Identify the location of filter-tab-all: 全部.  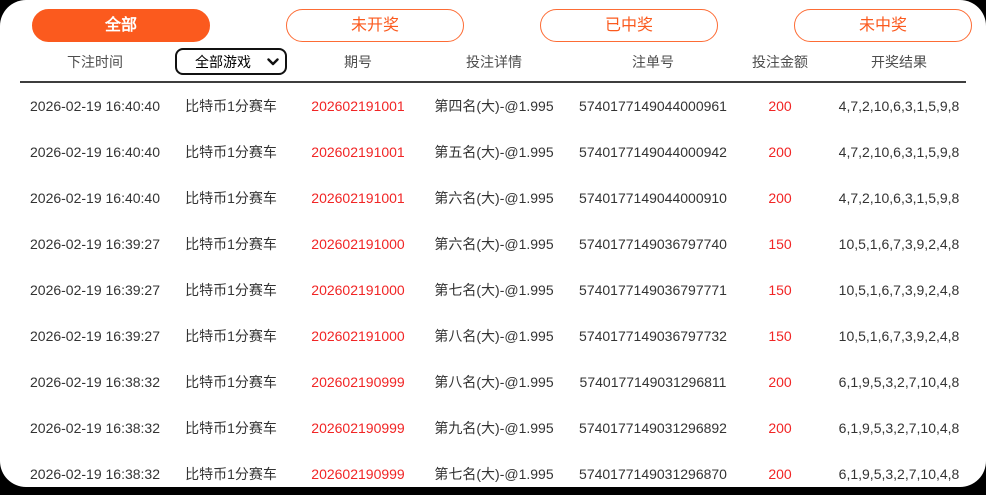
(121, 25).